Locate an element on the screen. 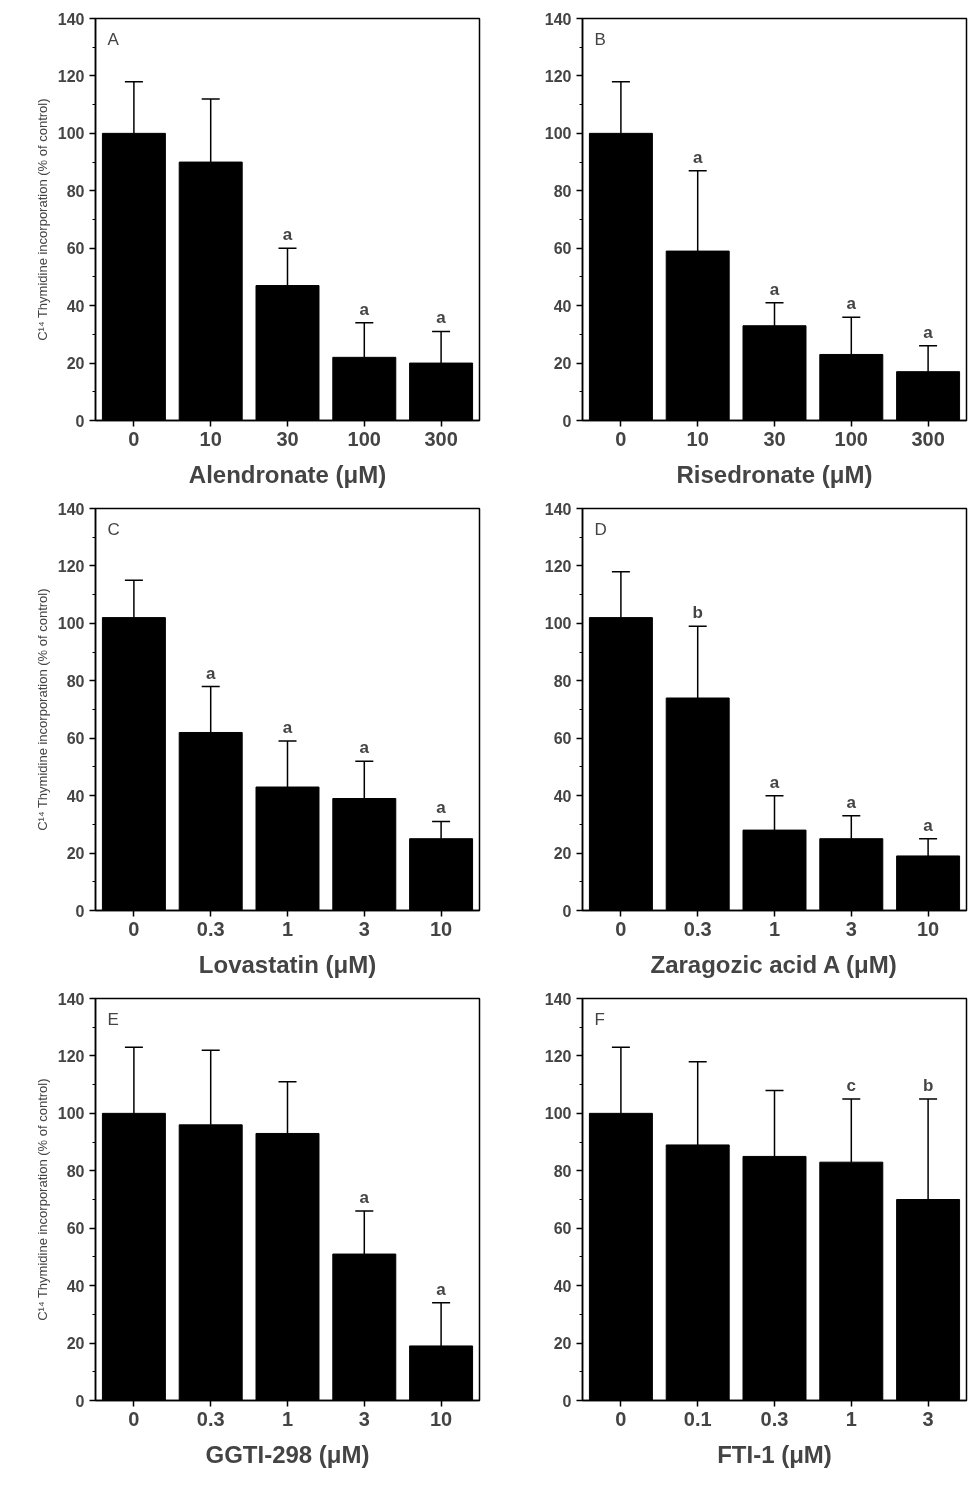 The width and height of the screenshot is (978, 1496). x-axis-title: Lovastatin (μM) is located at coordinates (287, 964).